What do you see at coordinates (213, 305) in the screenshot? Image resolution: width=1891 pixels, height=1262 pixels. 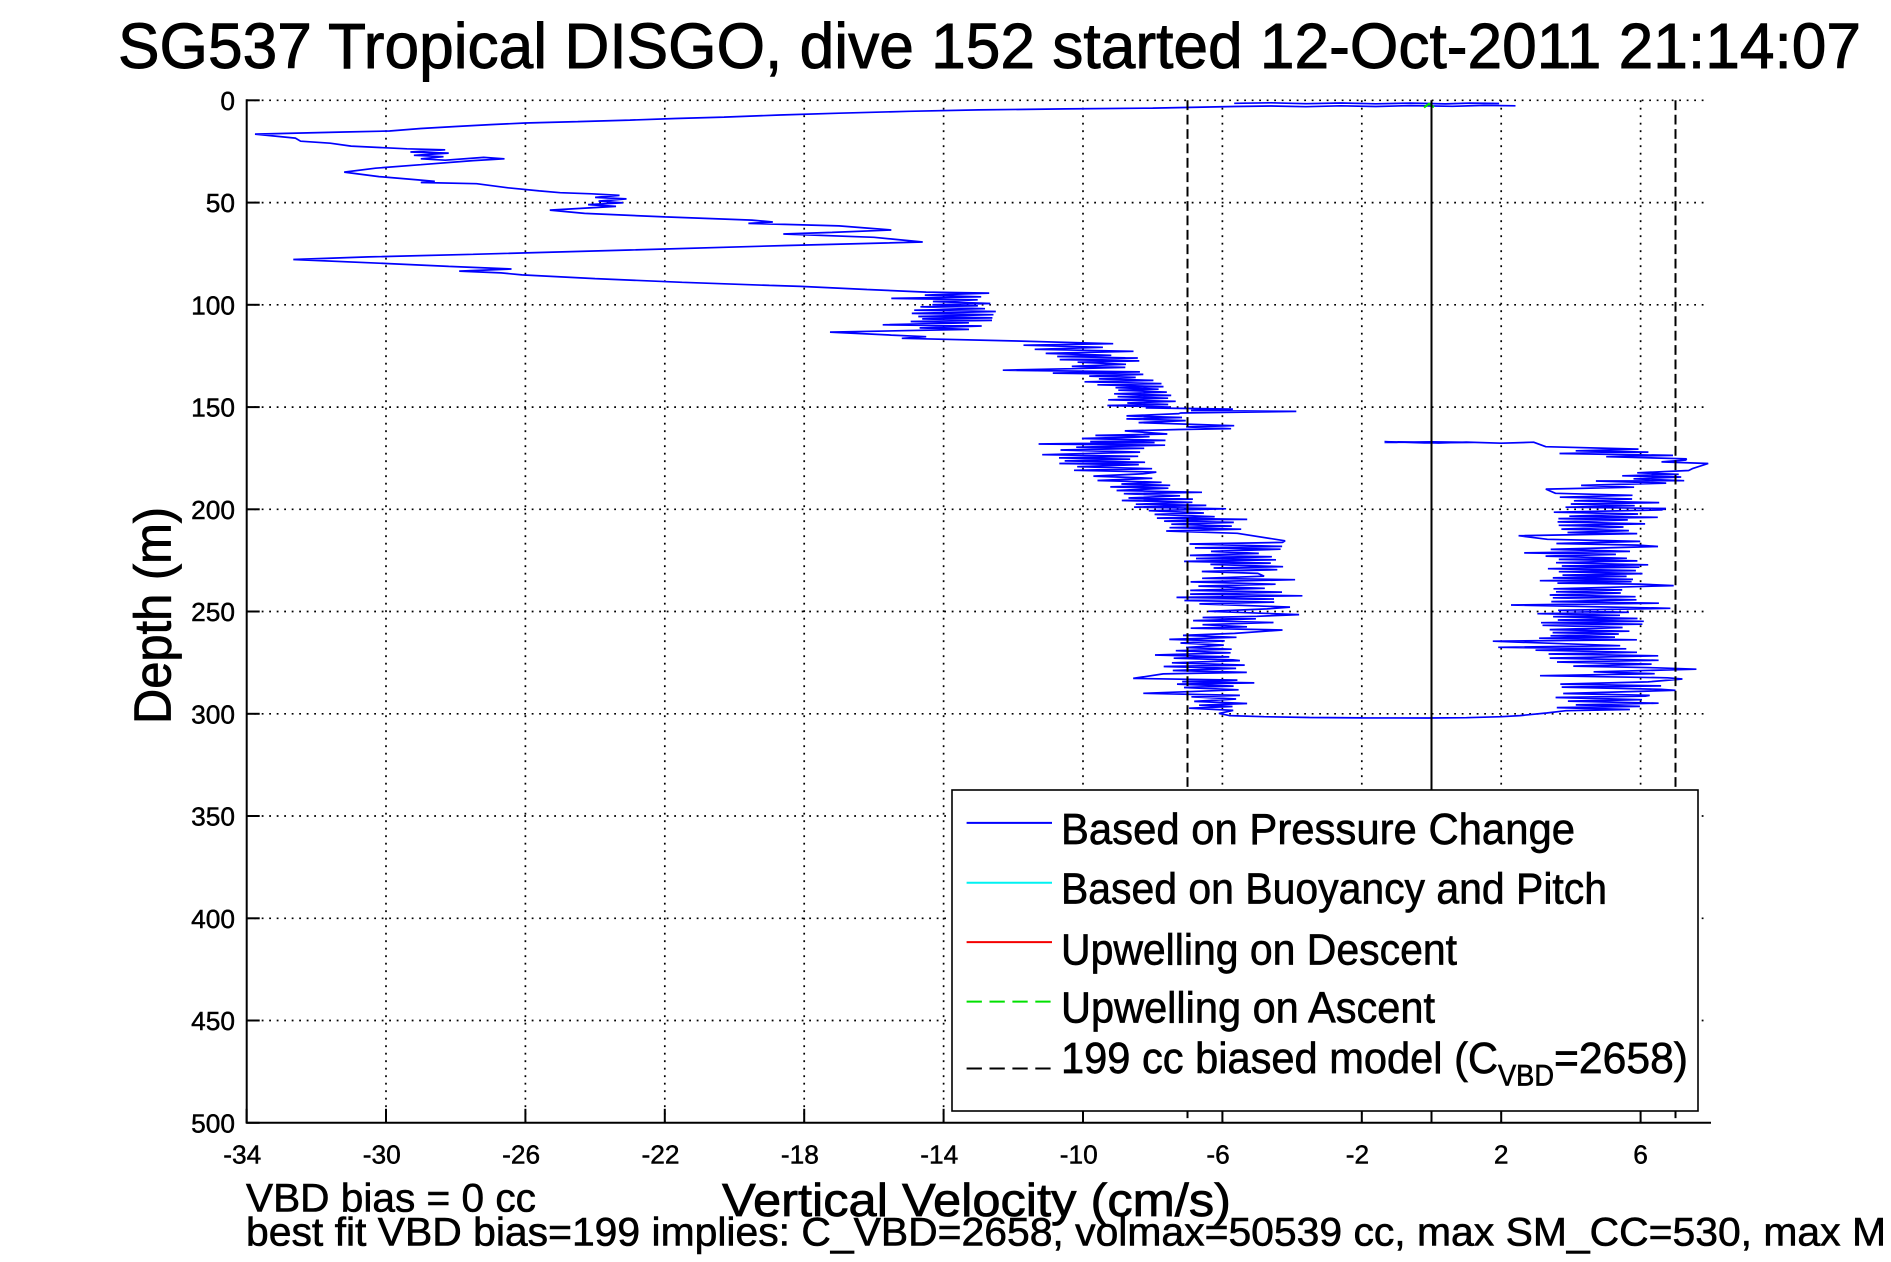 I see `svg-text: 100` at bounding box center [213, 305].